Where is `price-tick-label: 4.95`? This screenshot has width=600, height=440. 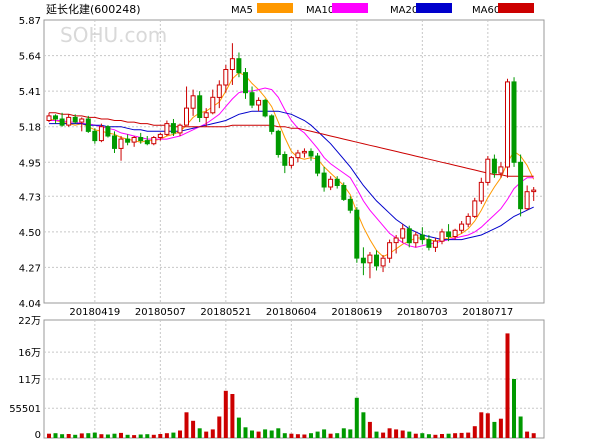
price-tick-label: 4.95 is located at coordinates (30, 163).